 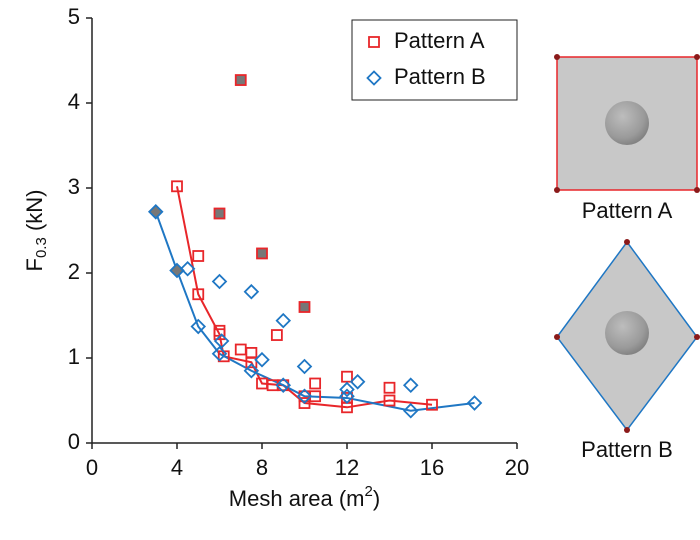 I want to click on label-part: F, so click(x=34, y=264).